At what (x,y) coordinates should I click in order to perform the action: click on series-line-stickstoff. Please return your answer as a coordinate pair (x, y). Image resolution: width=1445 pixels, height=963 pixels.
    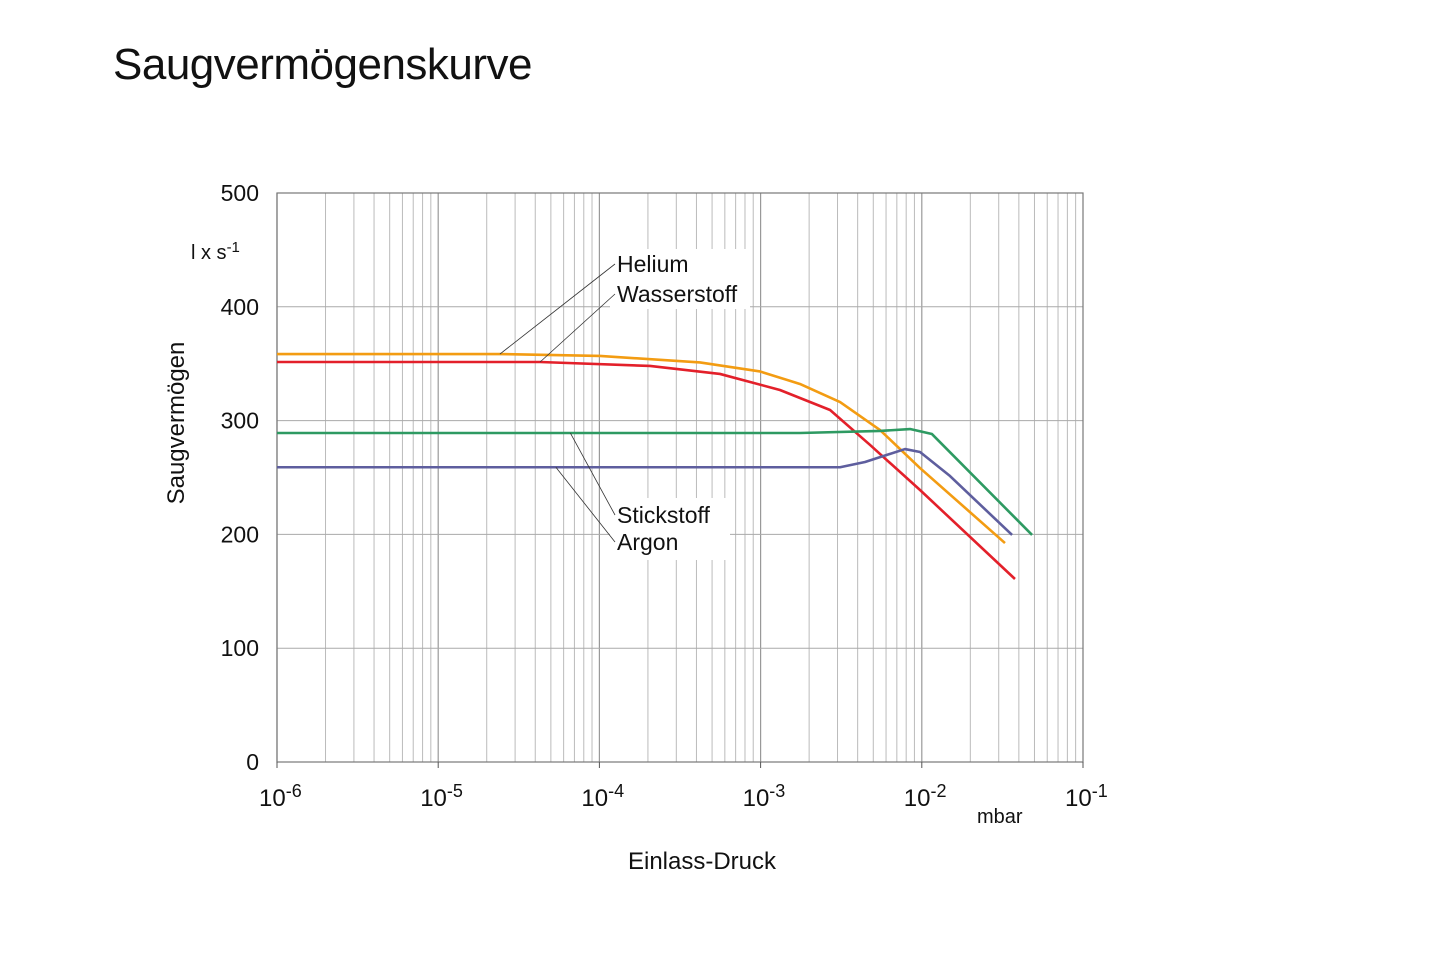
    Looking at the image, I should click on (655, 481).